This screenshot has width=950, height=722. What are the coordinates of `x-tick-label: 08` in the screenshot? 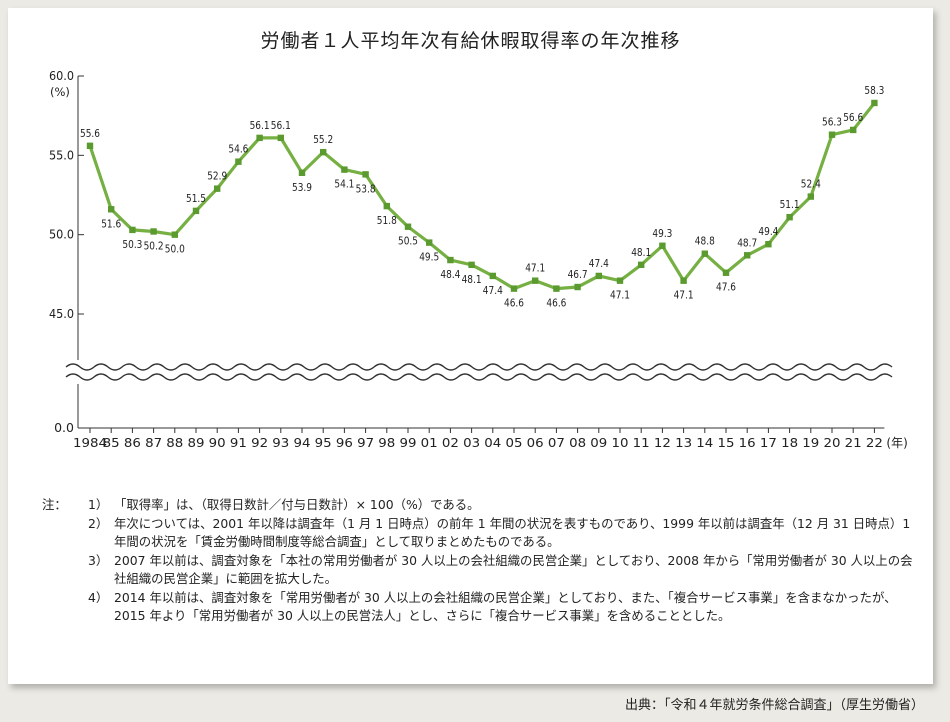 It's located at (577, 442).